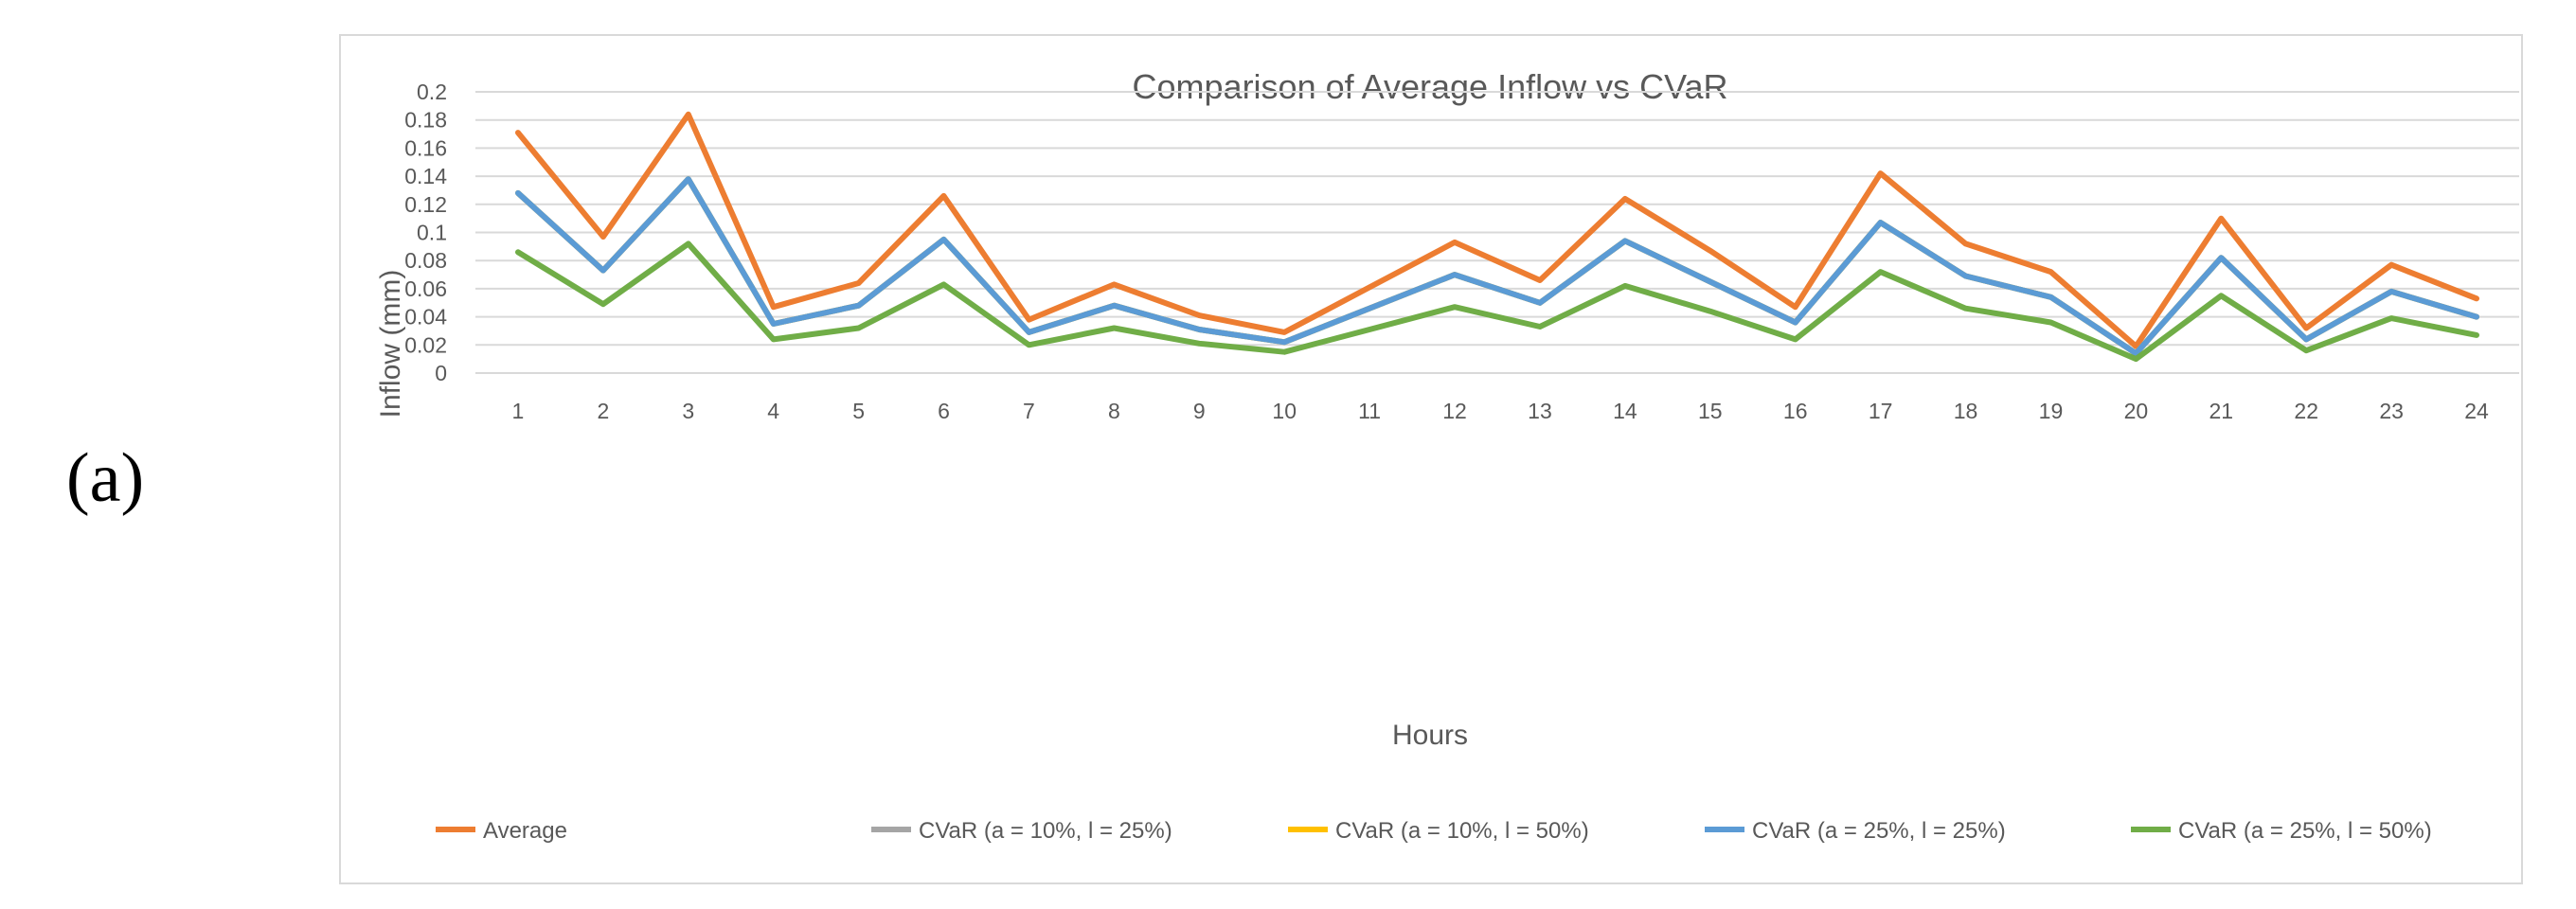 The image size is (2576, 909). Describe the element at coordinates (425, 317) in the screenshot. I see `y-tick-label: 0.04` at that location.